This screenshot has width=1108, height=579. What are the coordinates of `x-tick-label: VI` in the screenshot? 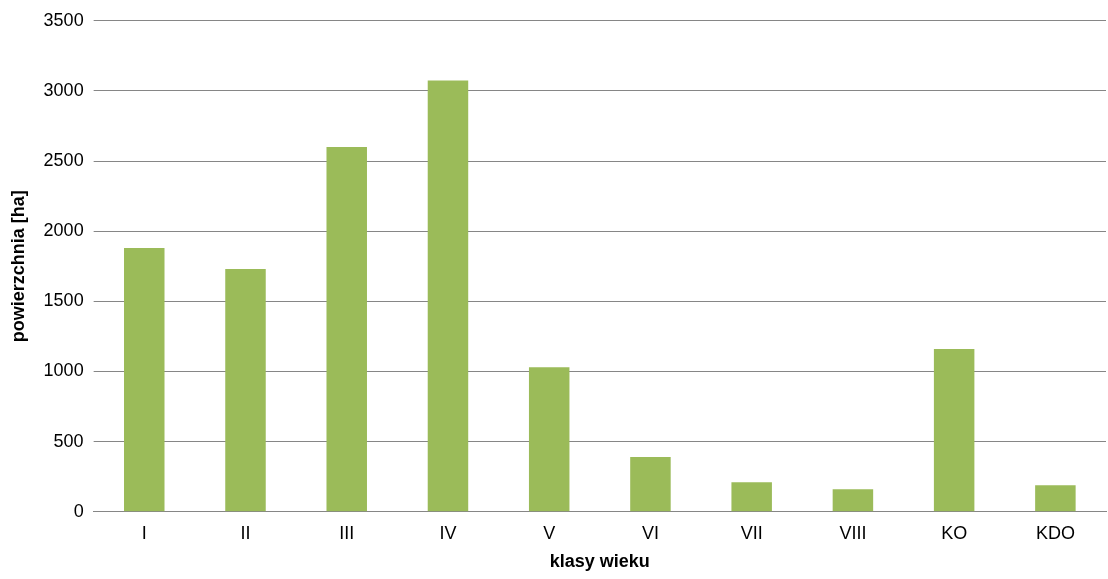 It's located at (650, 532).